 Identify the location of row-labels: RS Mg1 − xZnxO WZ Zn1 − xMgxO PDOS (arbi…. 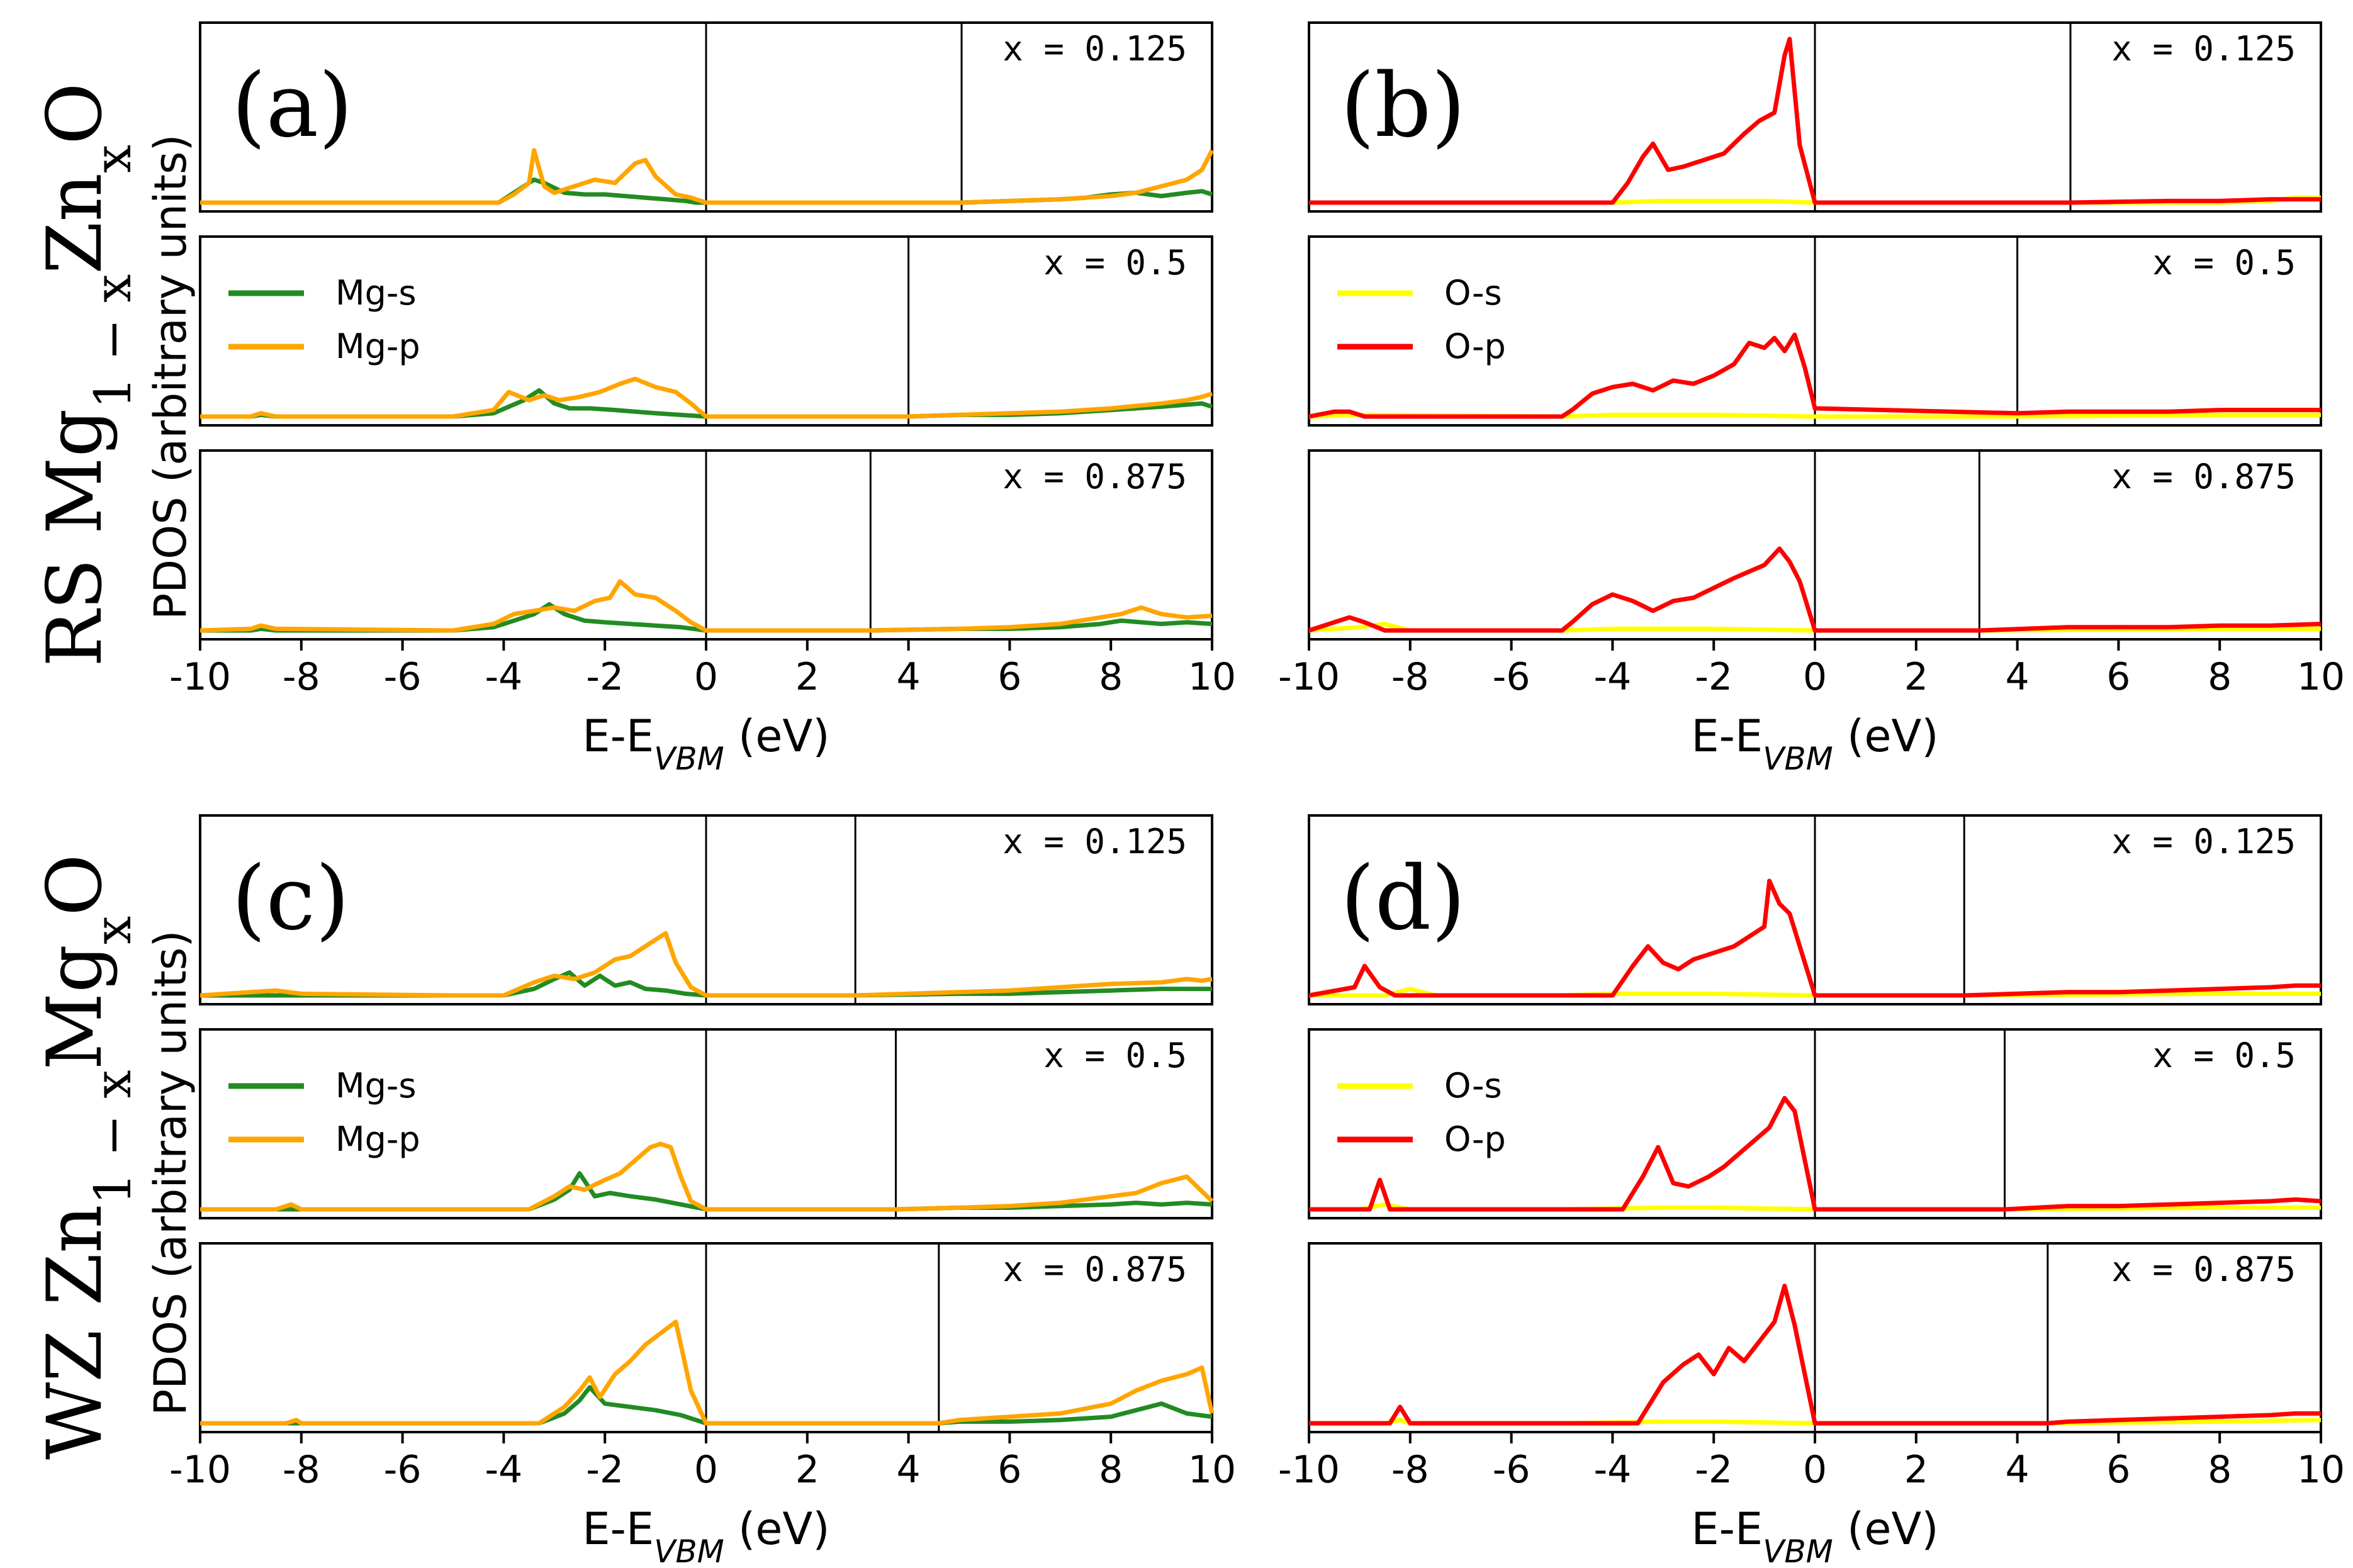
(113, 771).